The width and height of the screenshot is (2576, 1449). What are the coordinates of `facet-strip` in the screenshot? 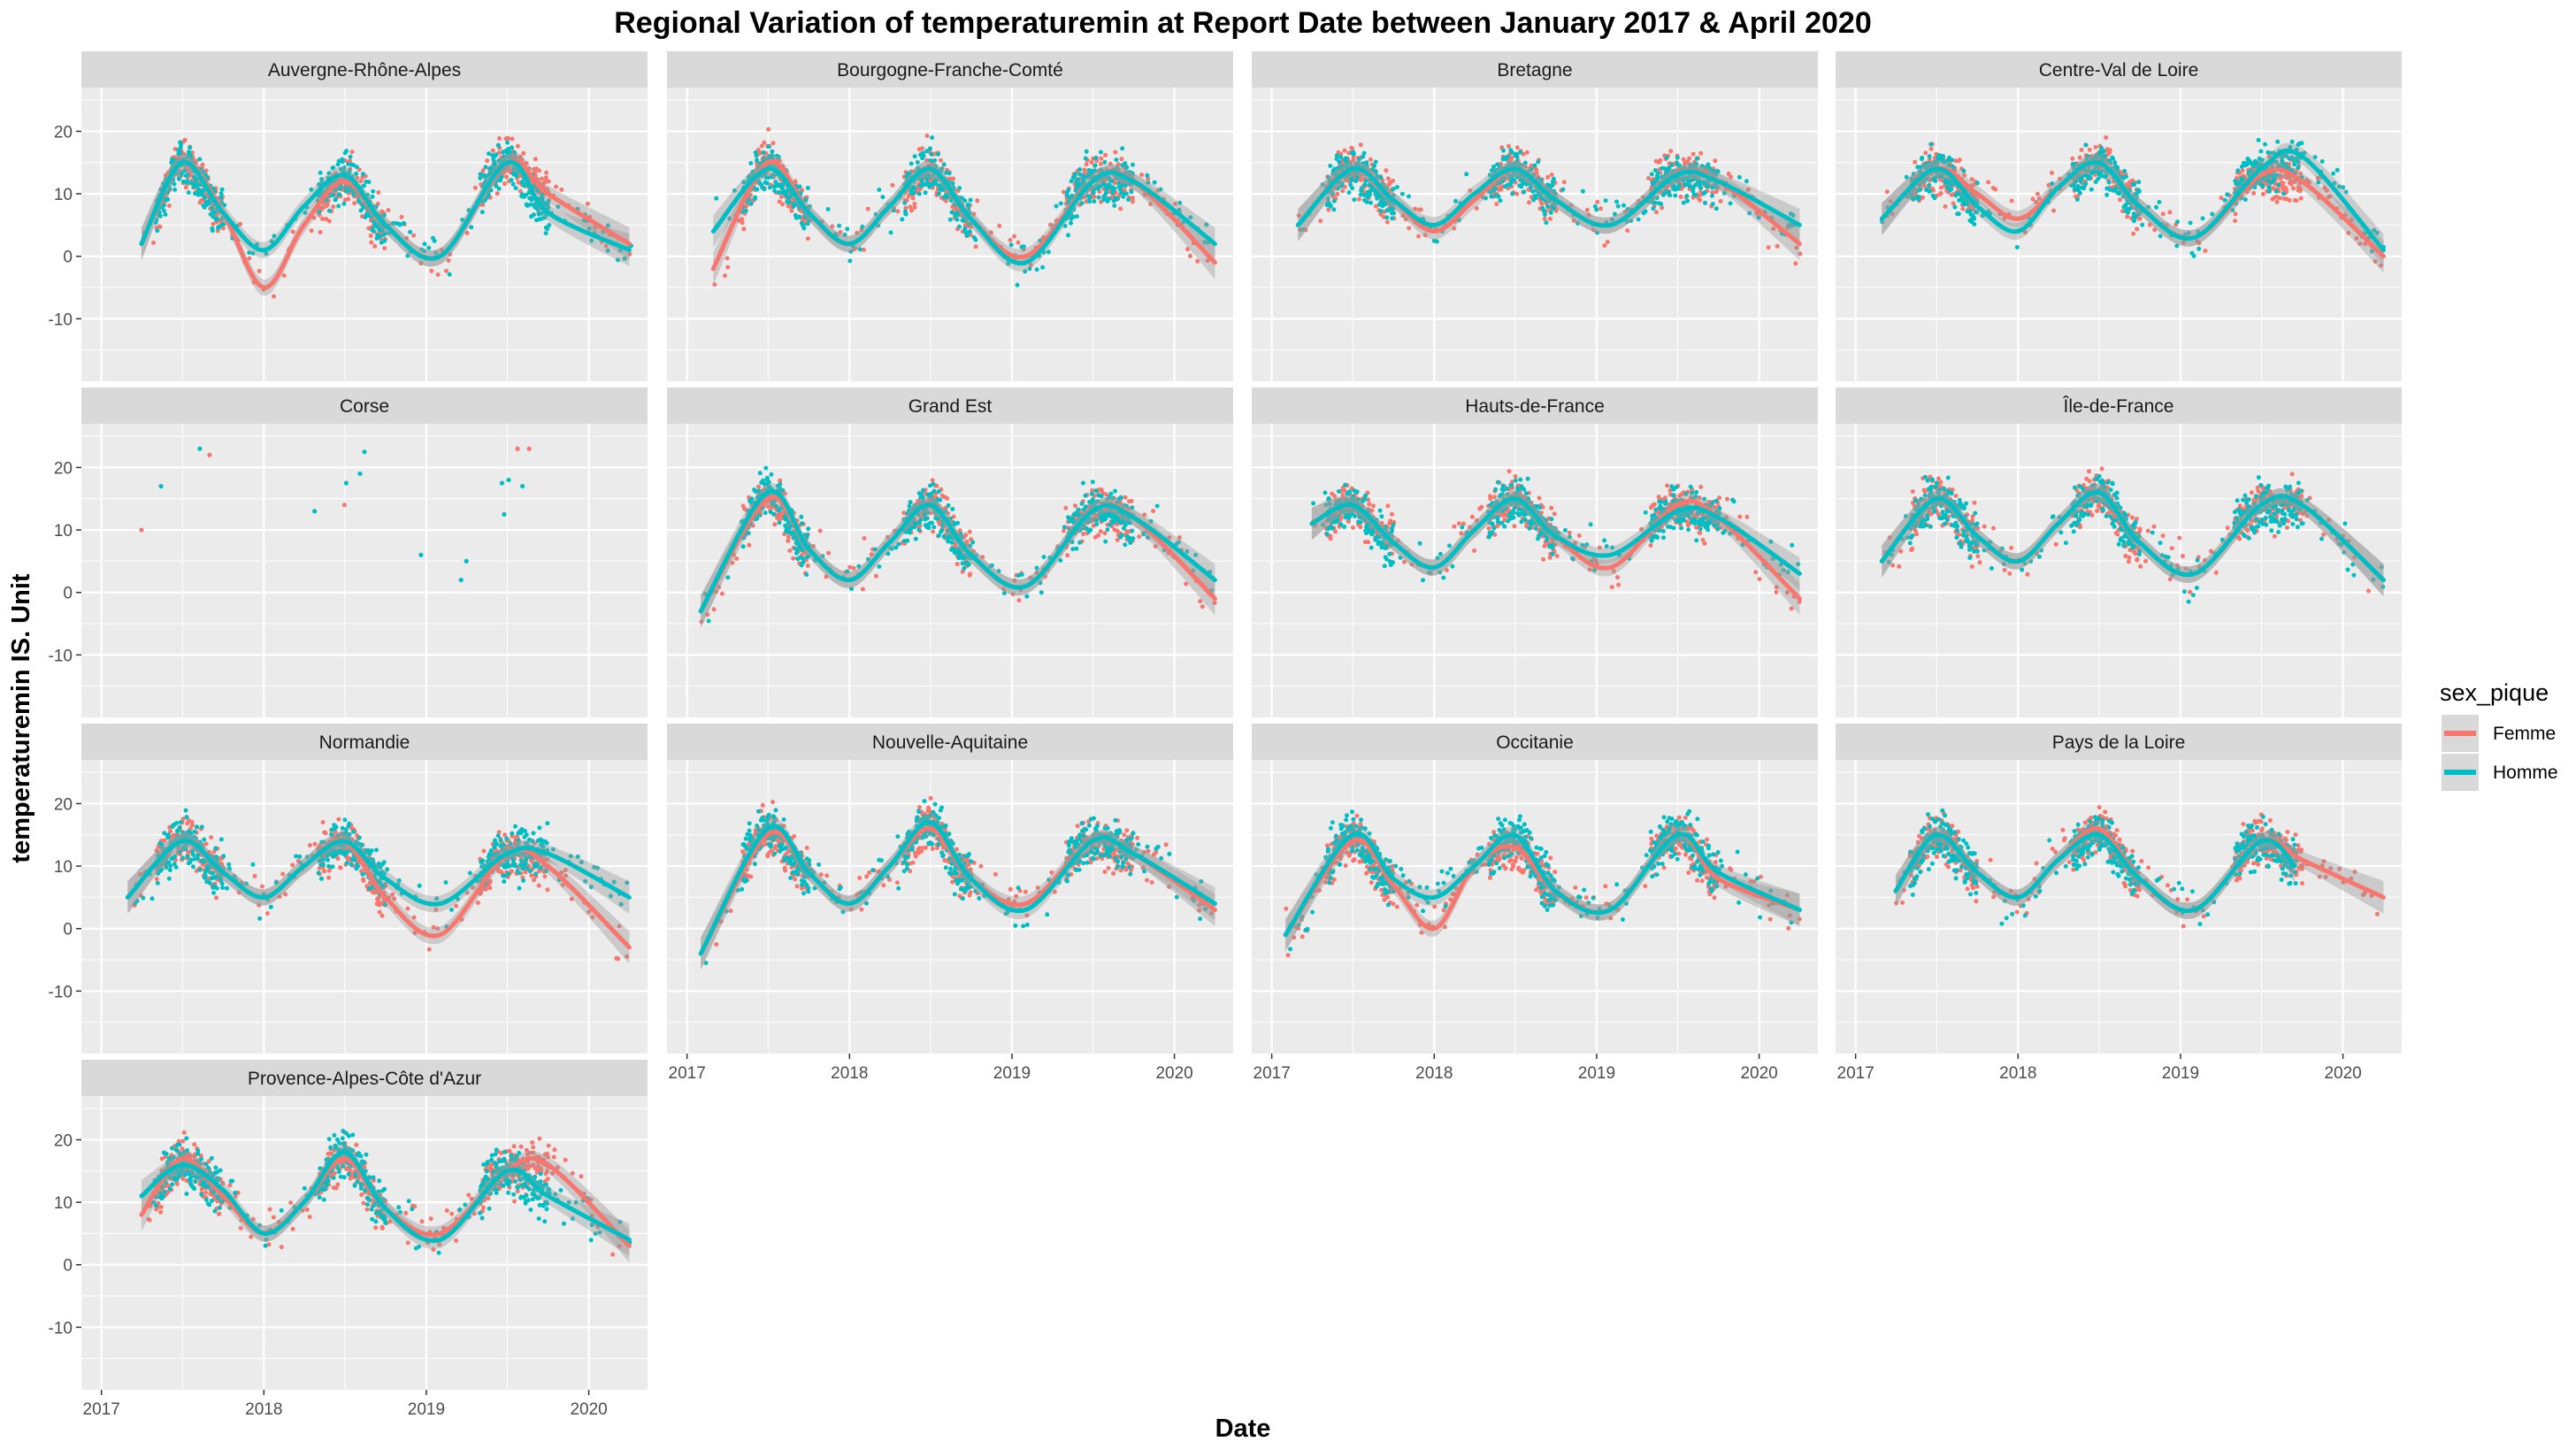 It's located at (950, 69).